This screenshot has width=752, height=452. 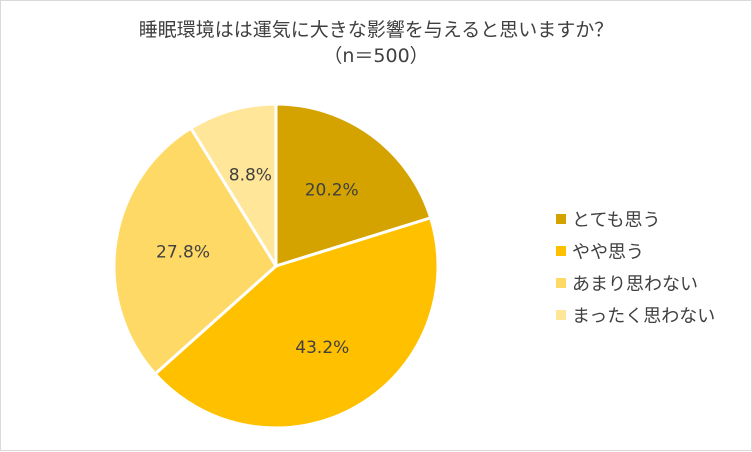 I want to click on chart-title: 睡眠環境はは運気に大きな影響を与えると思いますか？, so click(x=376, y=30).